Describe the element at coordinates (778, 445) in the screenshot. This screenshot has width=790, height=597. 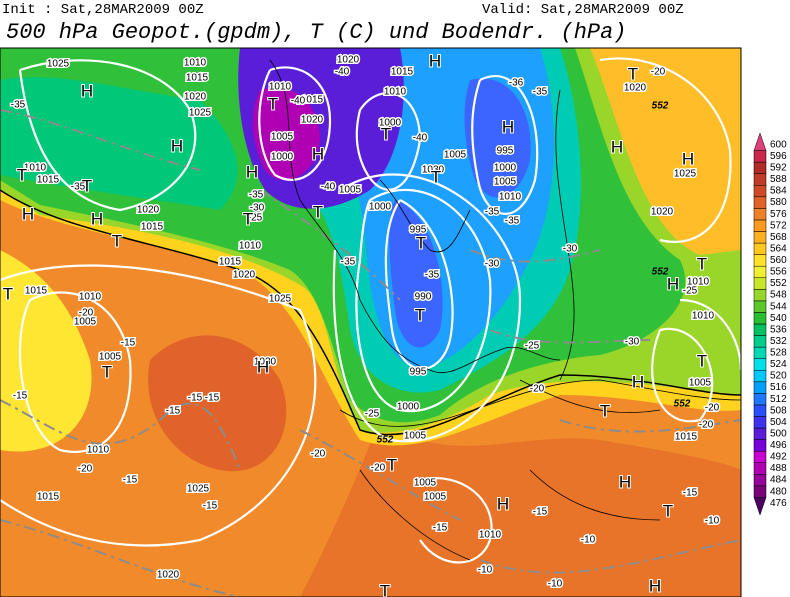
I see `colorbar-label: 496` at that location.